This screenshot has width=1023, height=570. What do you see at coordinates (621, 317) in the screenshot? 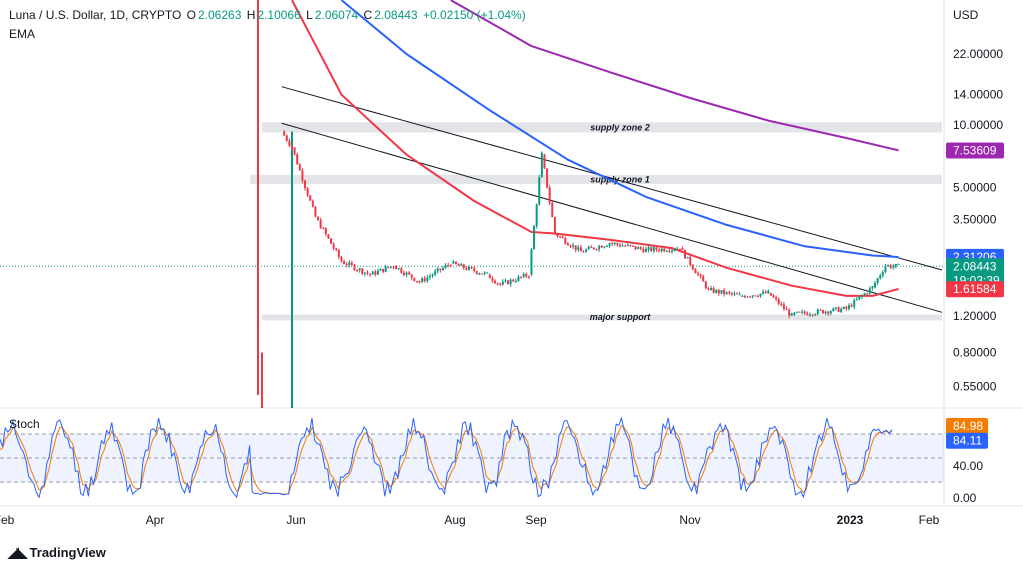
I see `zone-label: major support` at bounding box center [621, 317].